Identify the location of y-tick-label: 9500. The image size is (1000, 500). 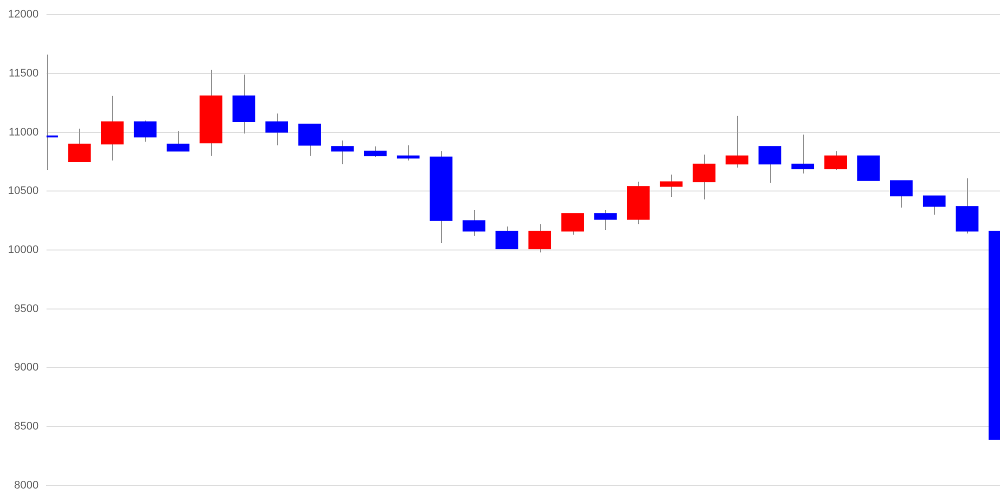
(26, 308).